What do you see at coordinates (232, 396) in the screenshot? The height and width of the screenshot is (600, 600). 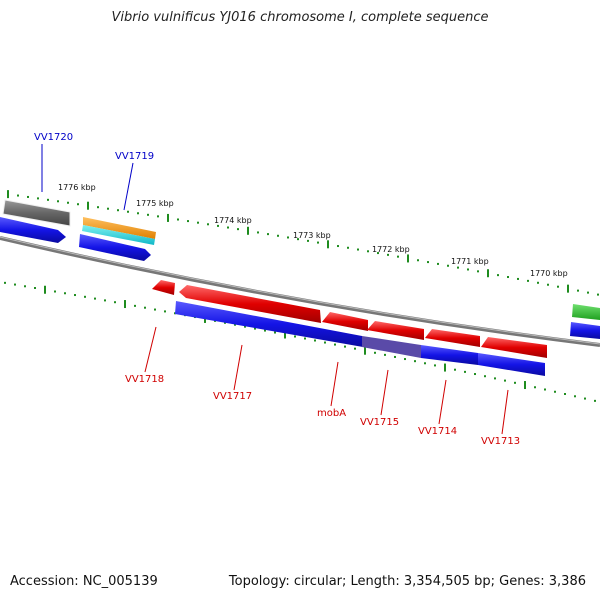 I see `gene-label-vv1717: VV1717` at bounding box center [232, 396].